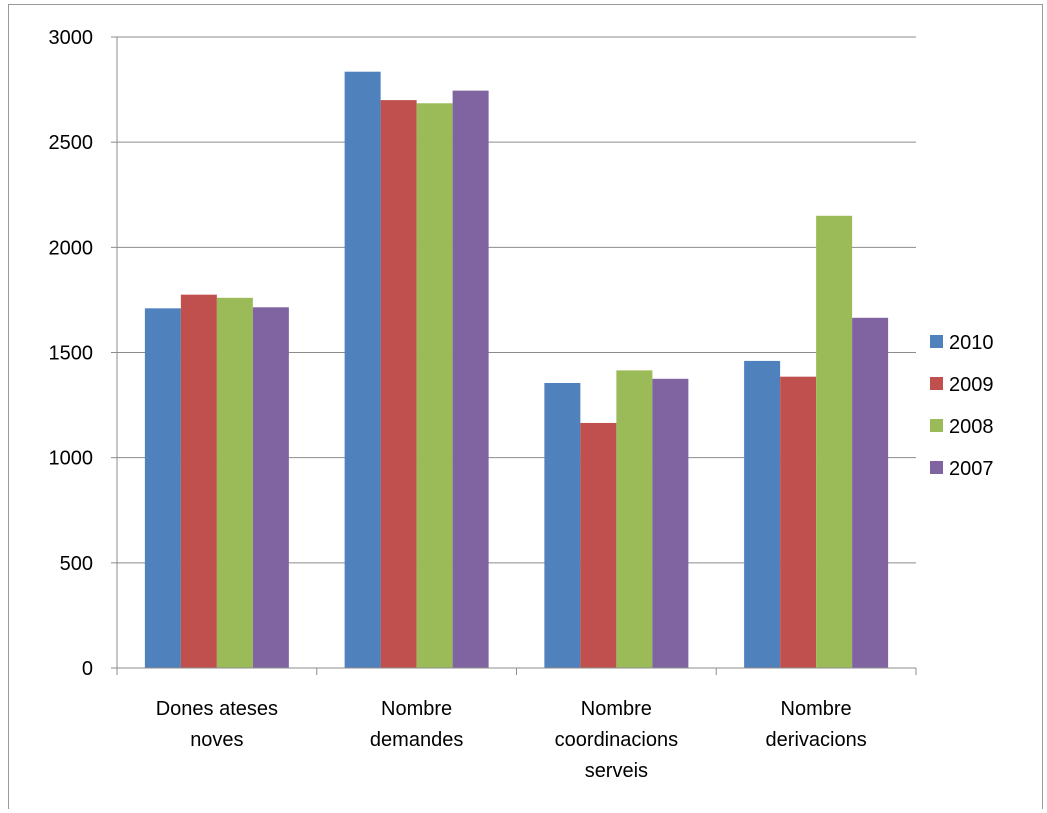  Describe the element at coordinates (962, 406) in the screenshot. I see `legend: 2010 2009 2008 2007` at that location.